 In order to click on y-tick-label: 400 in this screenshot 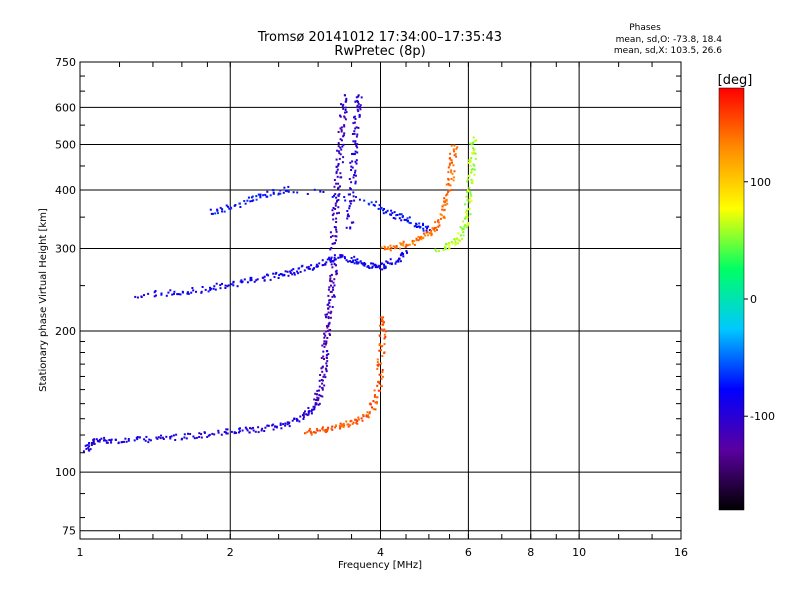, I will do `click(65, 190)`.